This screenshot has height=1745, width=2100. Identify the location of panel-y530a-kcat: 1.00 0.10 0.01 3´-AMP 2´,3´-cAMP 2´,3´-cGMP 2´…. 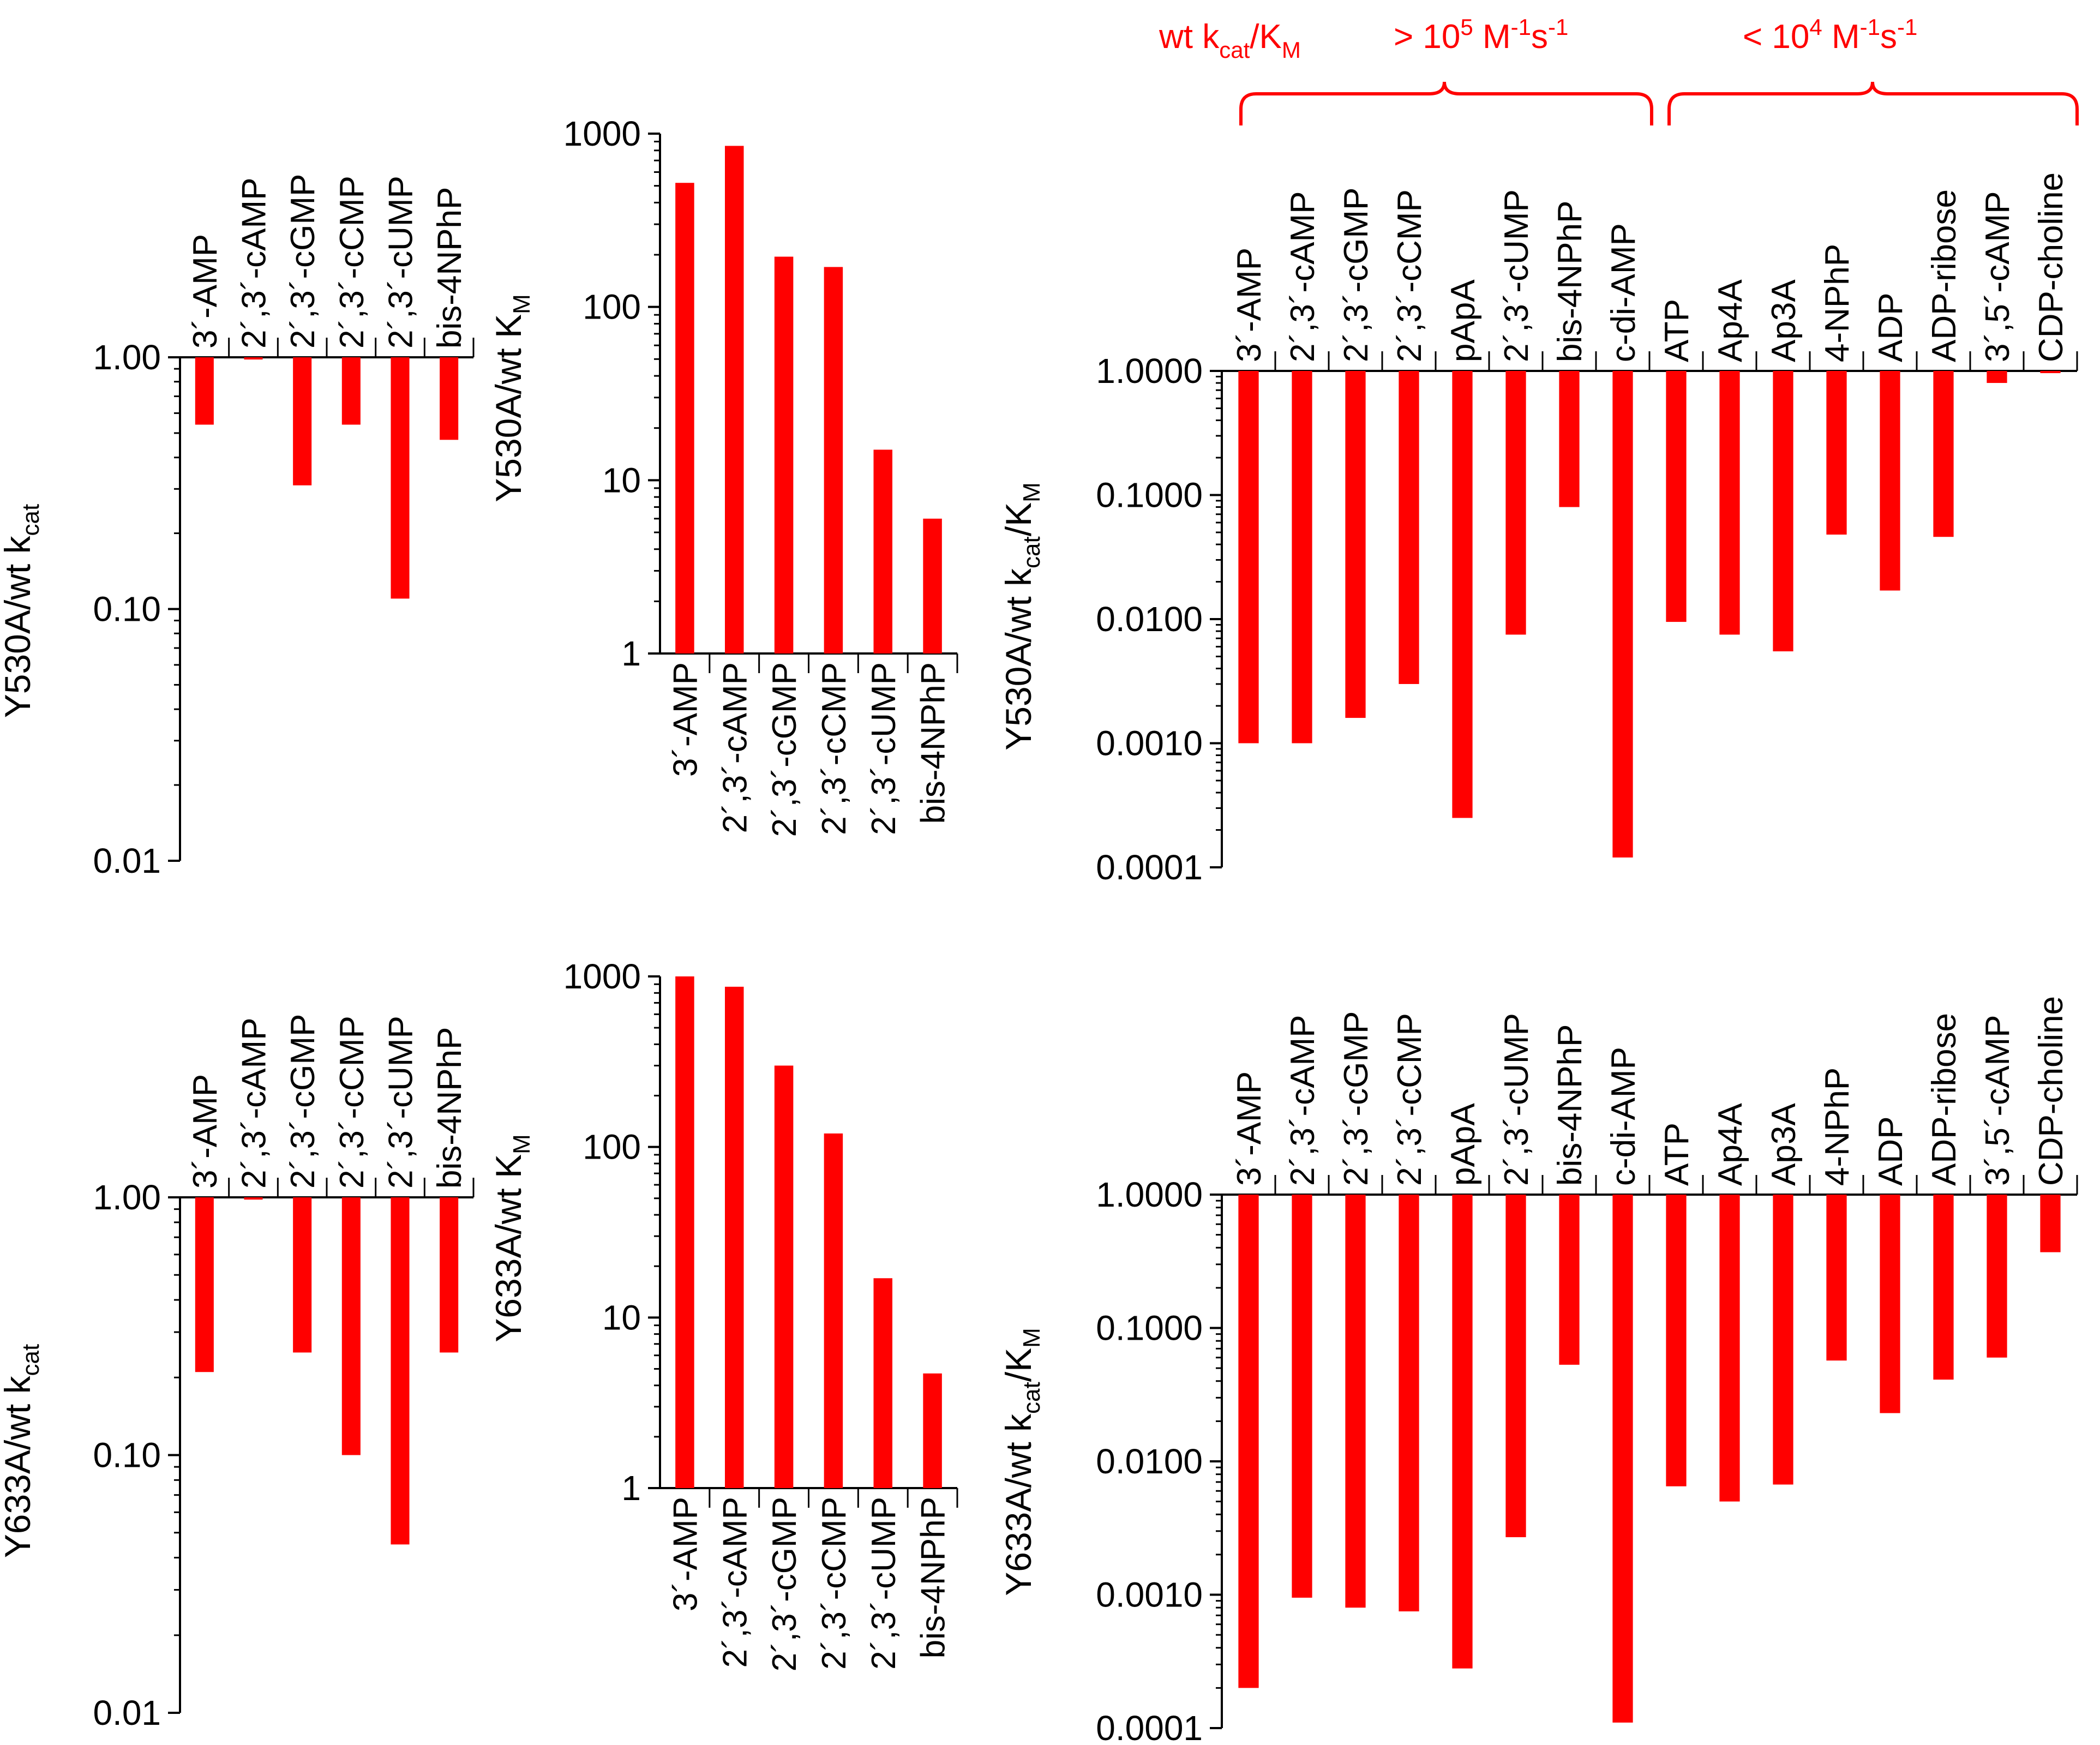
(237, 527).